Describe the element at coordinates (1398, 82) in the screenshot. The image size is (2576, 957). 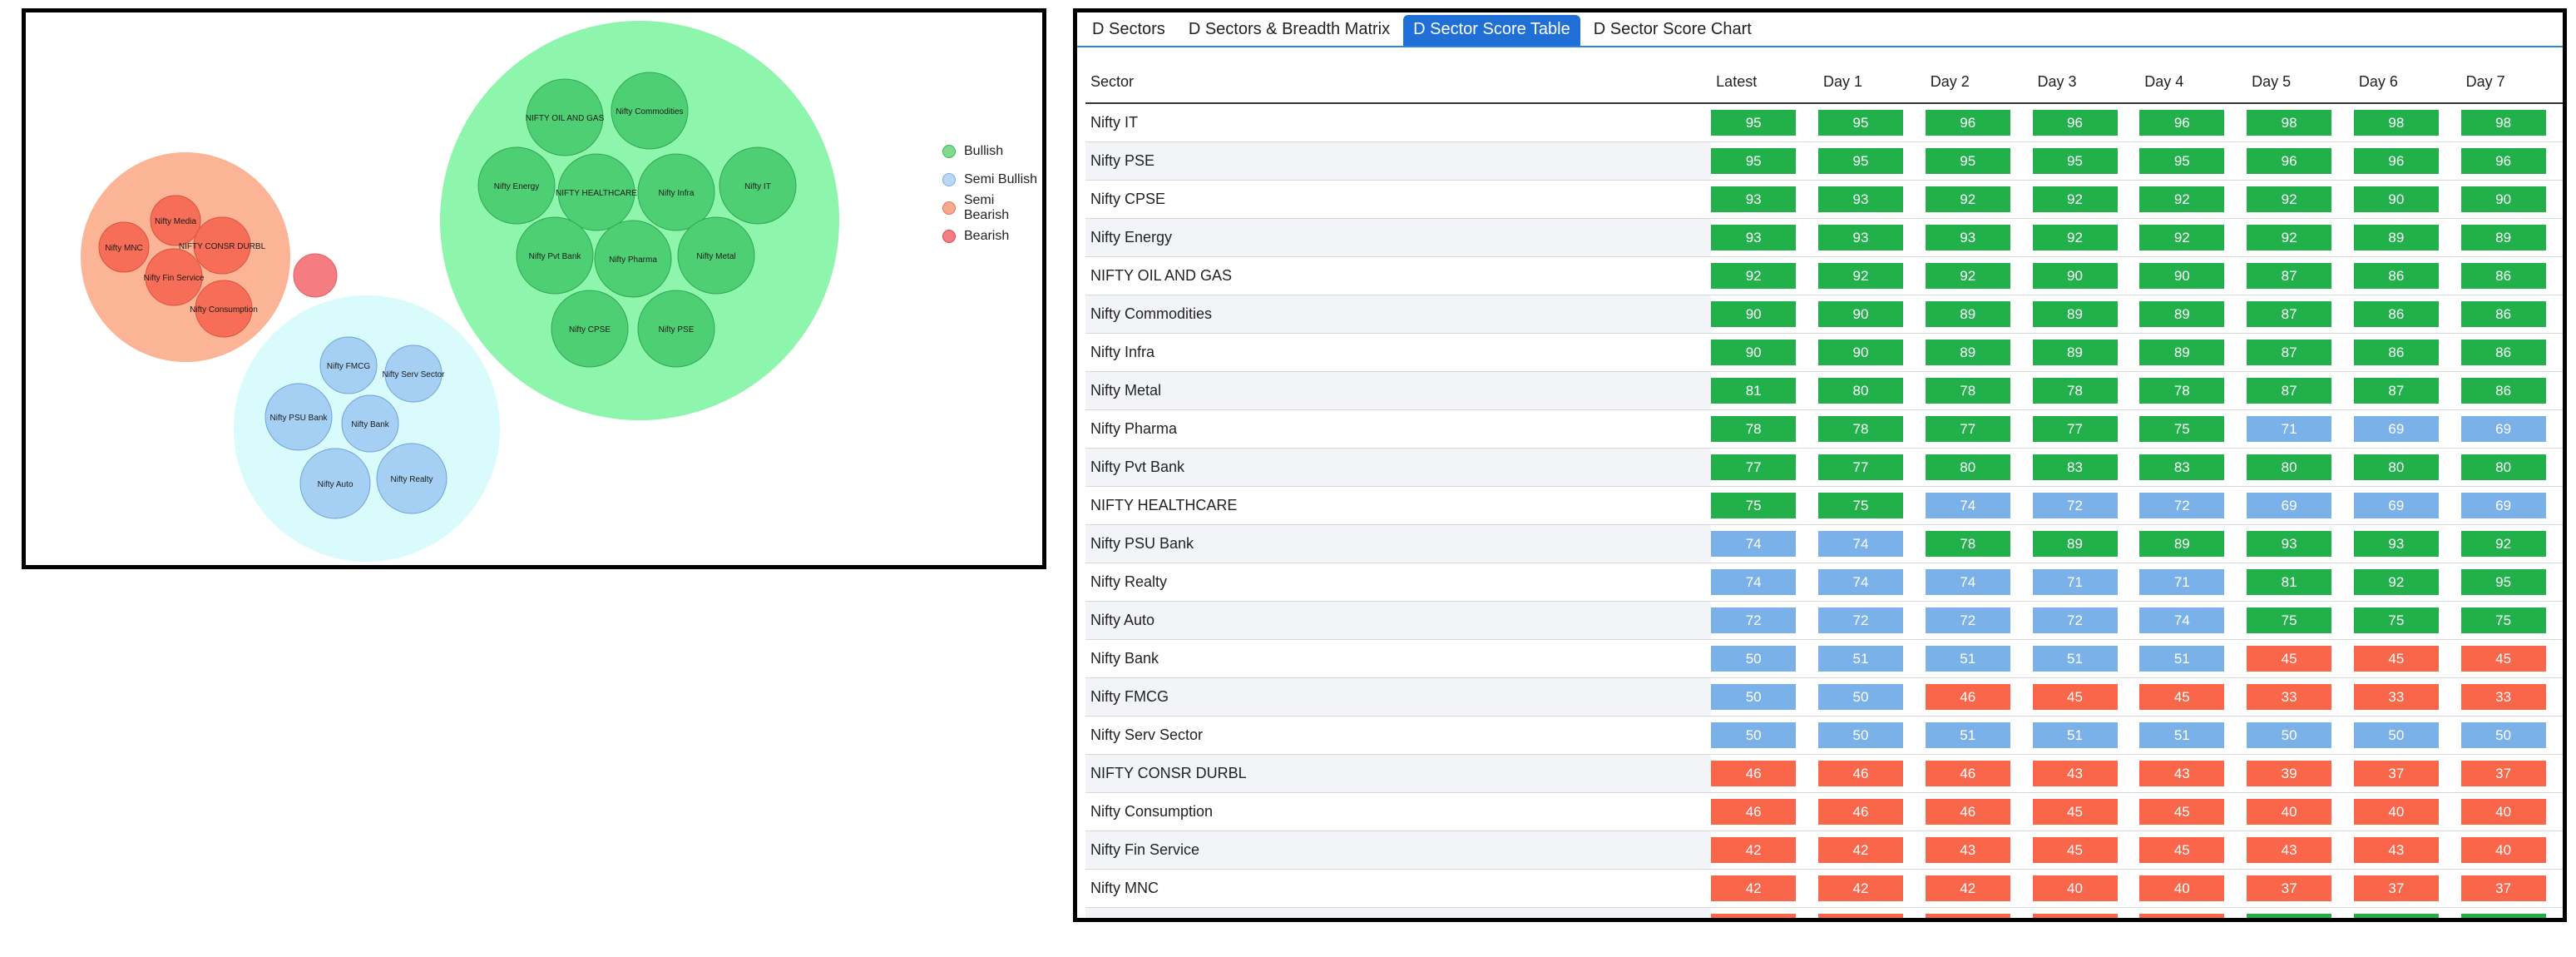
I see `column-header-sector: Sector` at that location.